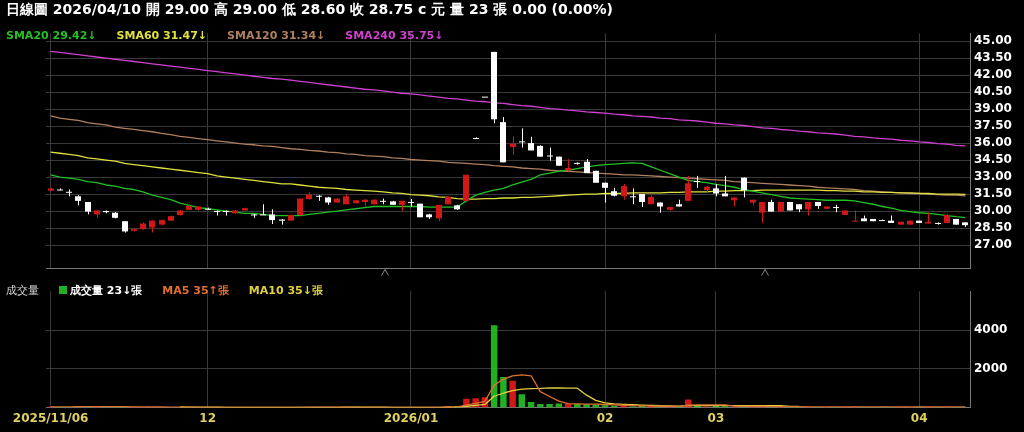 This screenshot has width=1024, height=432. I want to click on y-tick-label: 45.00, so click(993, 40).